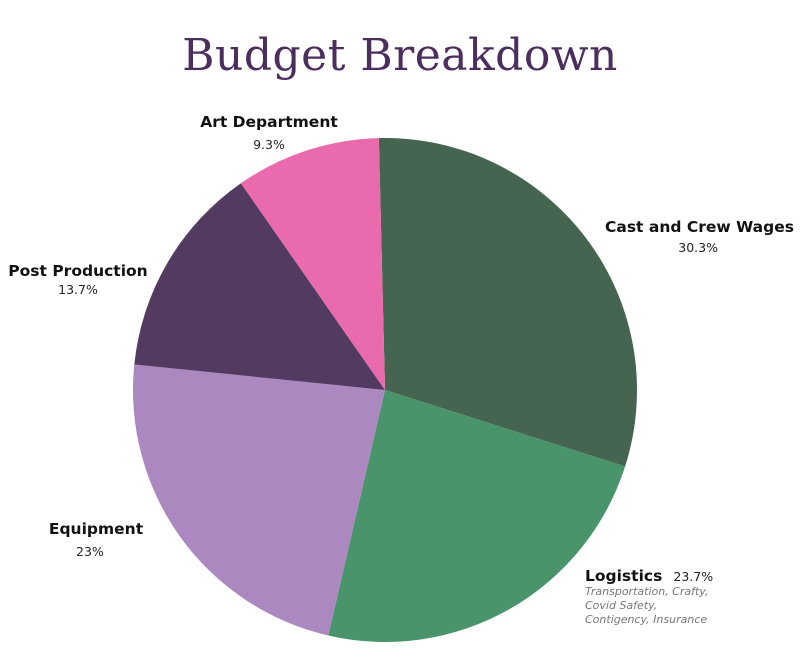  Describe the element at coordinates (78, 271) in the screenshot. I see `slice-name: Post Production` at that location.